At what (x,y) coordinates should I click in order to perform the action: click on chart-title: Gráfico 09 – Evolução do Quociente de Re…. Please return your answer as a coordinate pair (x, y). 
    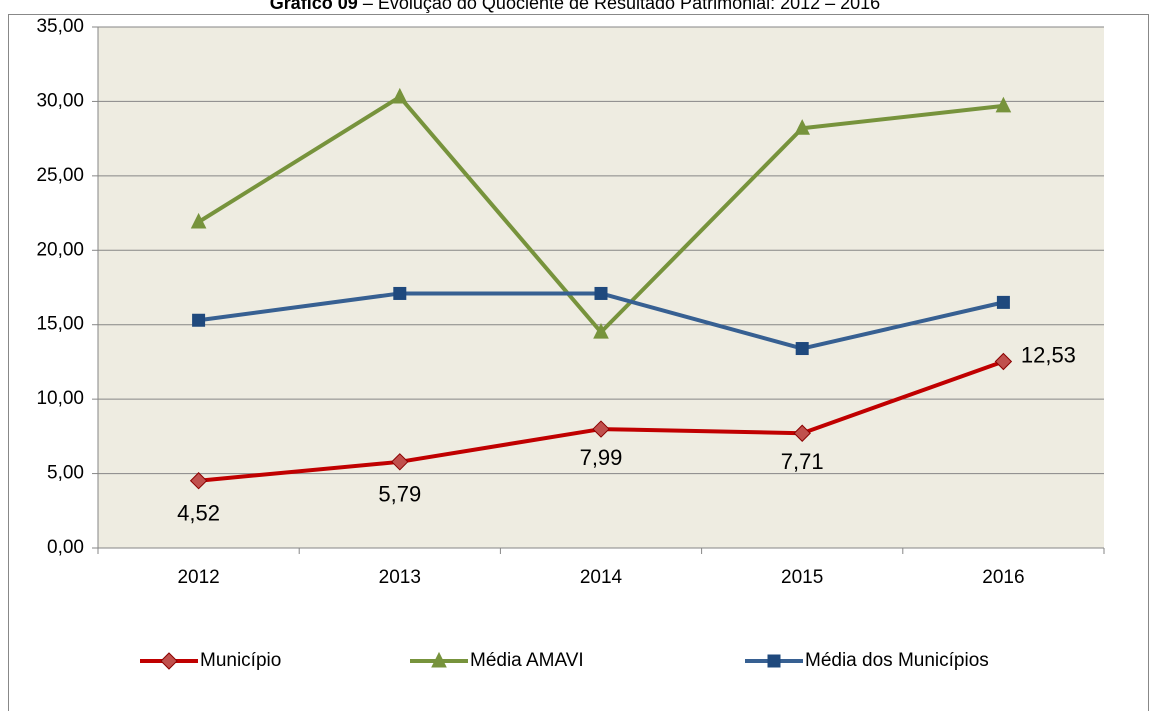
    Looking at the image, I should click on (575, 6).